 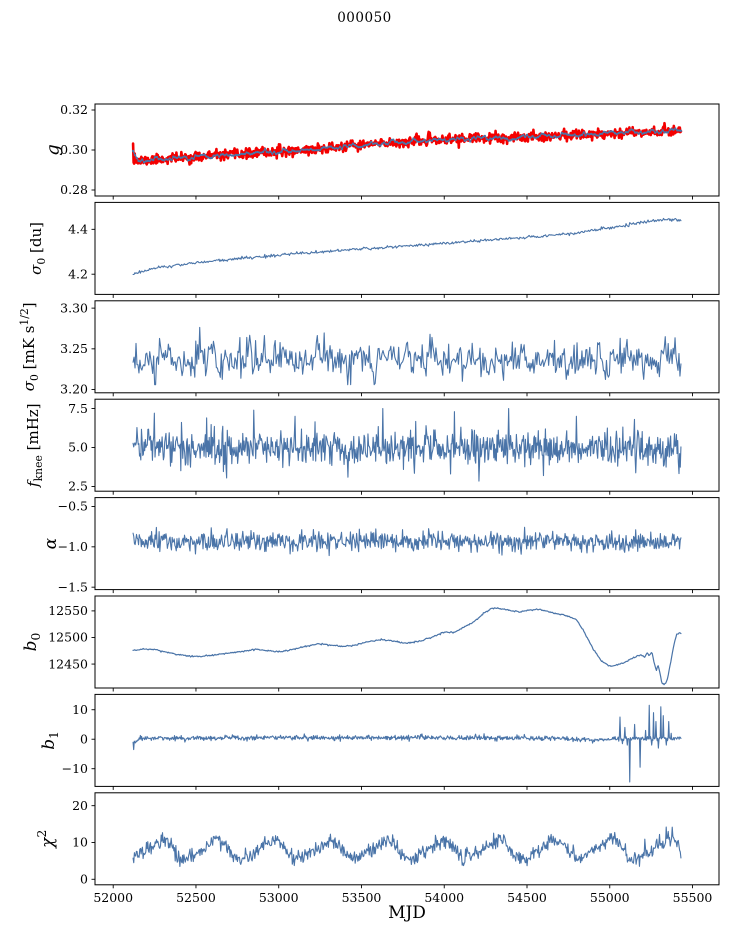 I want to click on y-tick-label: 3.25, so click(x=74, y=348).